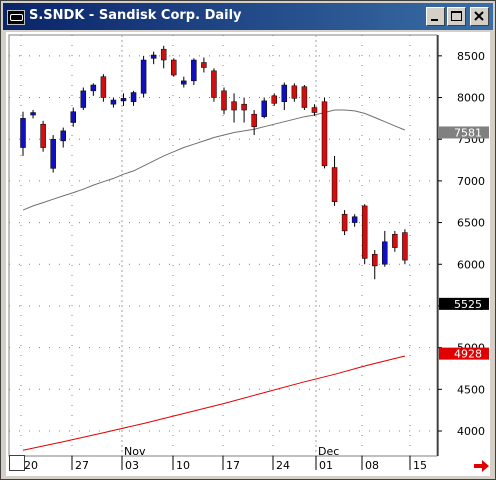  Describe the element at coordinates (434, 20) in the screenshot. I see `minimize-icon` at that location.